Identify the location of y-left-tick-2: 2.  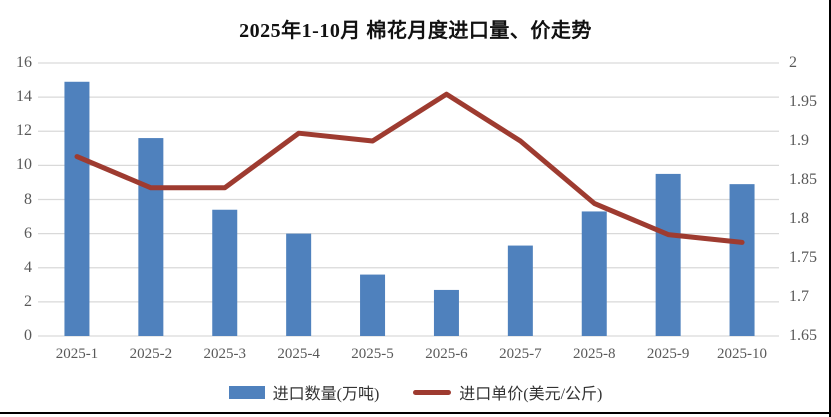
(28, 301).